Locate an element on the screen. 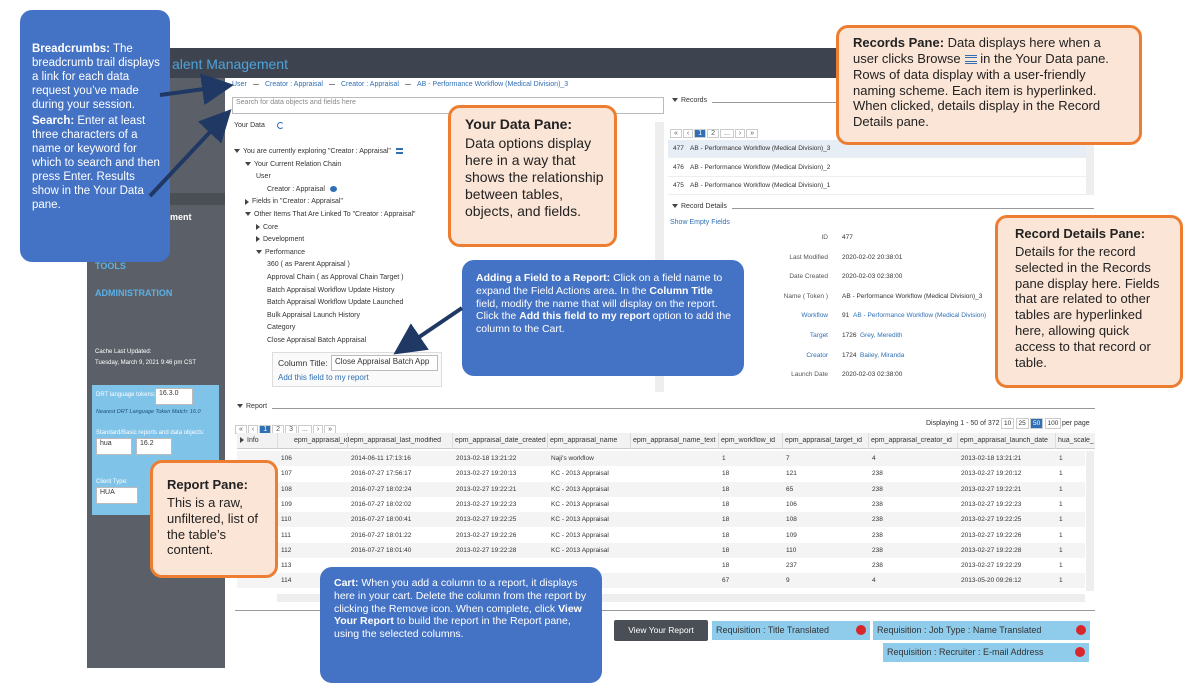 This screenshot has height=700, width=1198. view-report-button: View Your Report is located at coordinates (661, 630).